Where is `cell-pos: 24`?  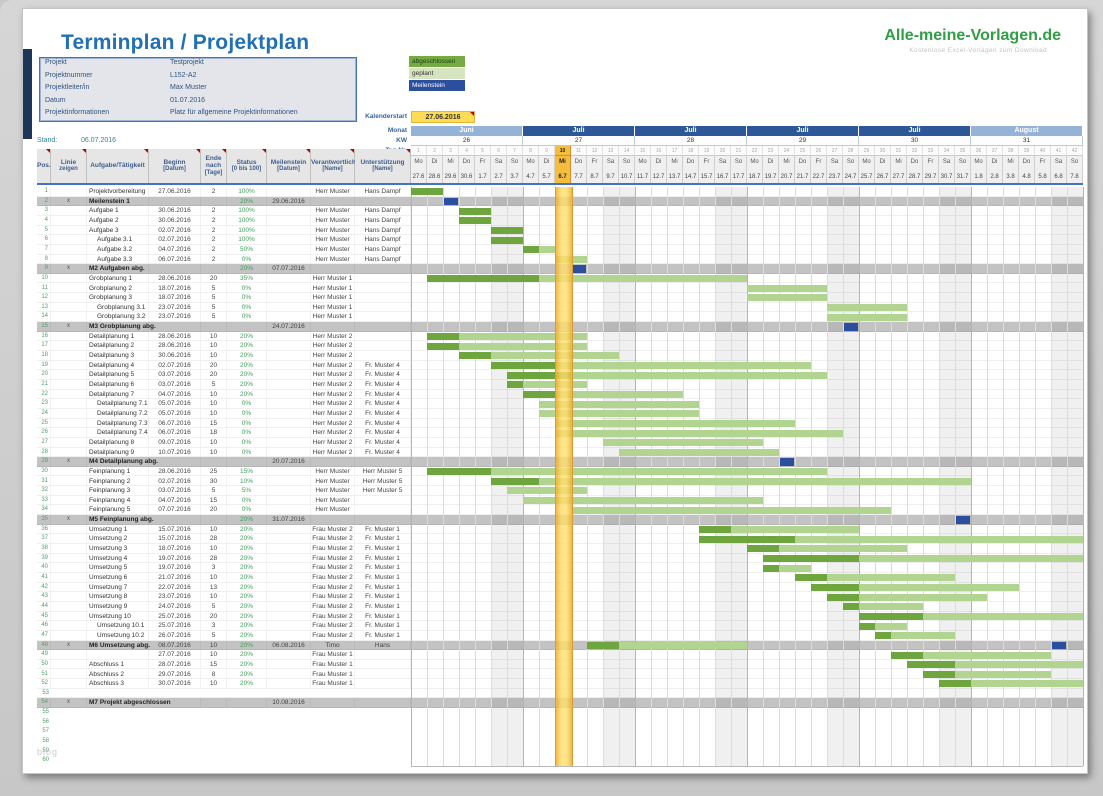 cell-pos: 24 is located at coordinates (44, 413).